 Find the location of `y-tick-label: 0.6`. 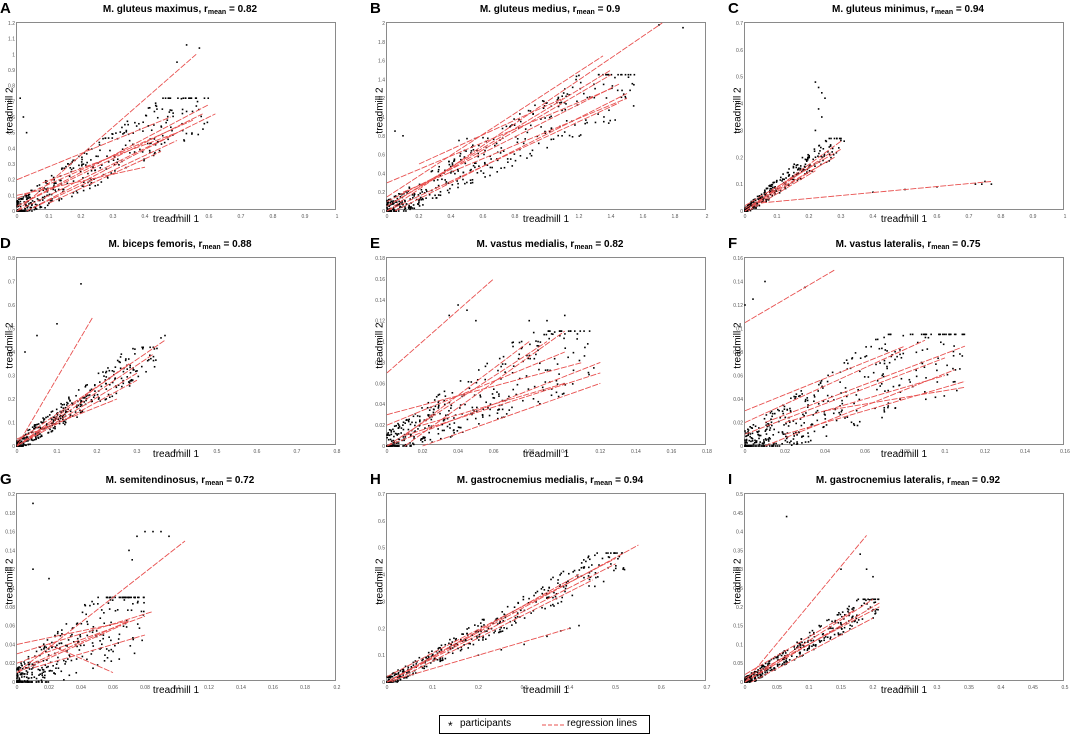

y-tick-label: 0.6 is located at coordinates (739, 51).